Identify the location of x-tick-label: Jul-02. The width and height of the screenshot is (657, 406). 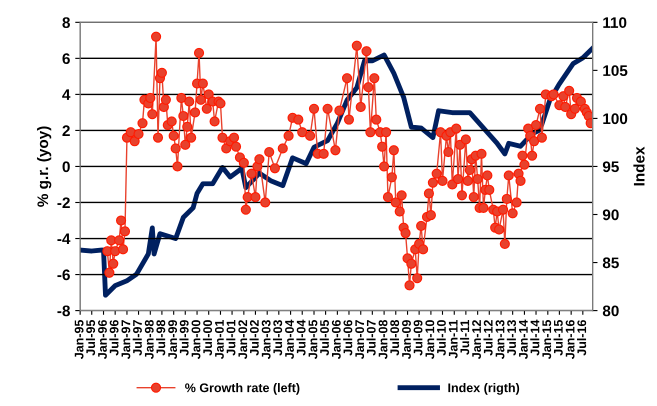
(254, 338).